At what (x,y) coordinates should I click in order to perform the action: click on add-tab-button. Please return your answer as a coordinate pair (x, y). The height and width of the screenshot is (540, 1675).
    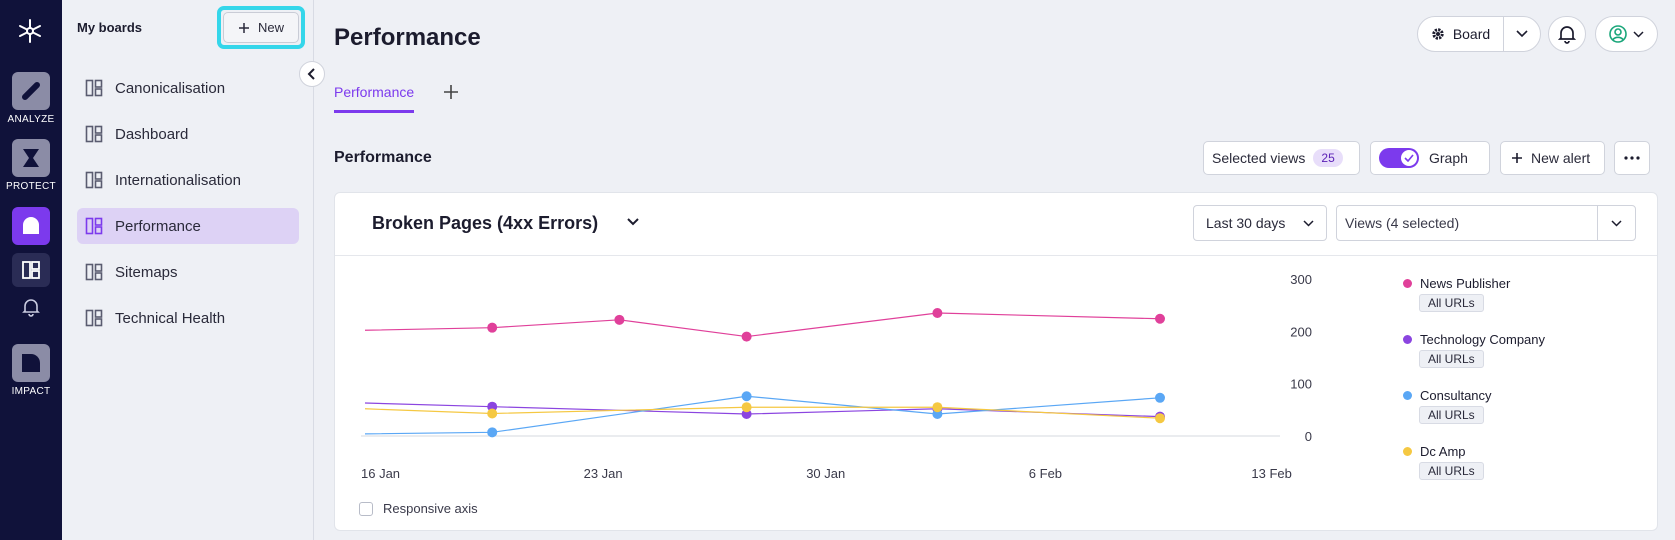
    Looking at the image, I should click on (451, 93).